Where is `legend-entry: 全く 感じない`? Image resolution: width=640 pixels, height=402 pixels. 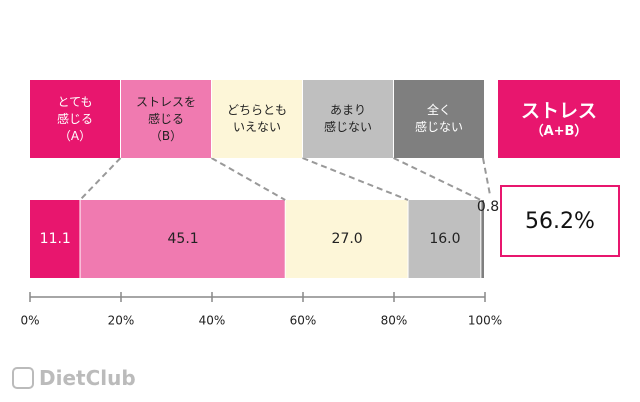 legend-entry: 全く 感じない is located at coordinates (439, 119).